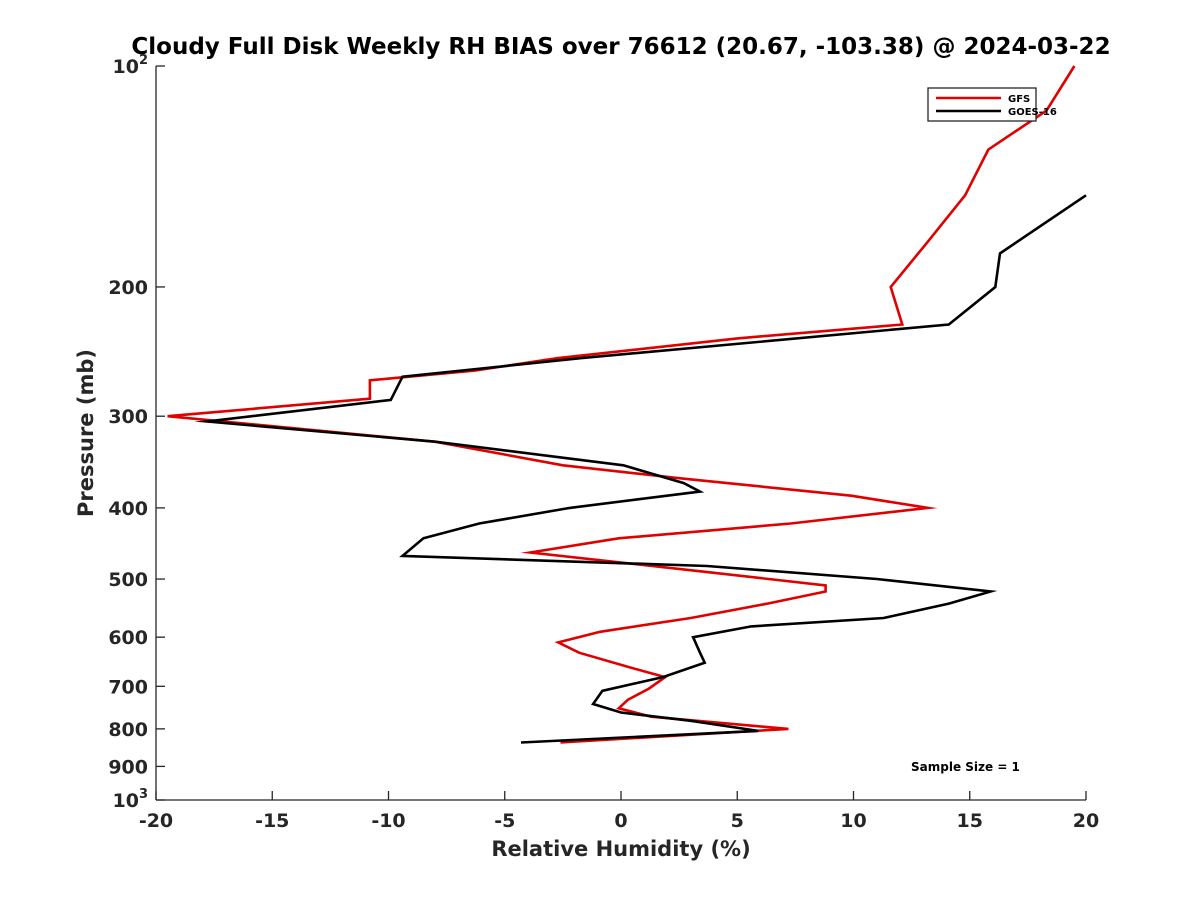 This screenshot has width=1200, height=900. Describe the element at coordinates (1086, 821) in the screenshot. I see `x-tick-label: 20` at that location.